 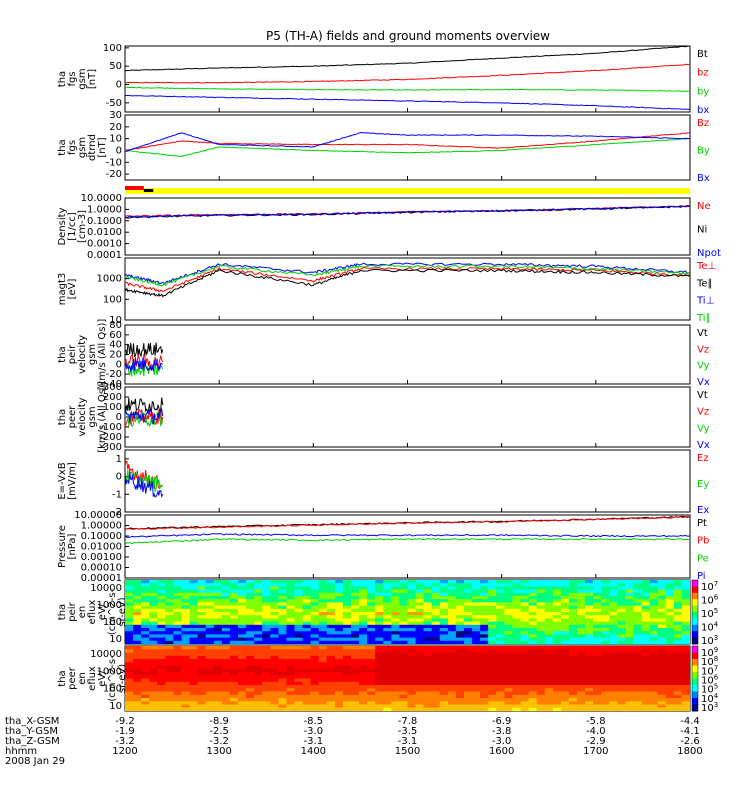 I want to click on x-axis-row-value: -2.9, so click(x=596, y=741).